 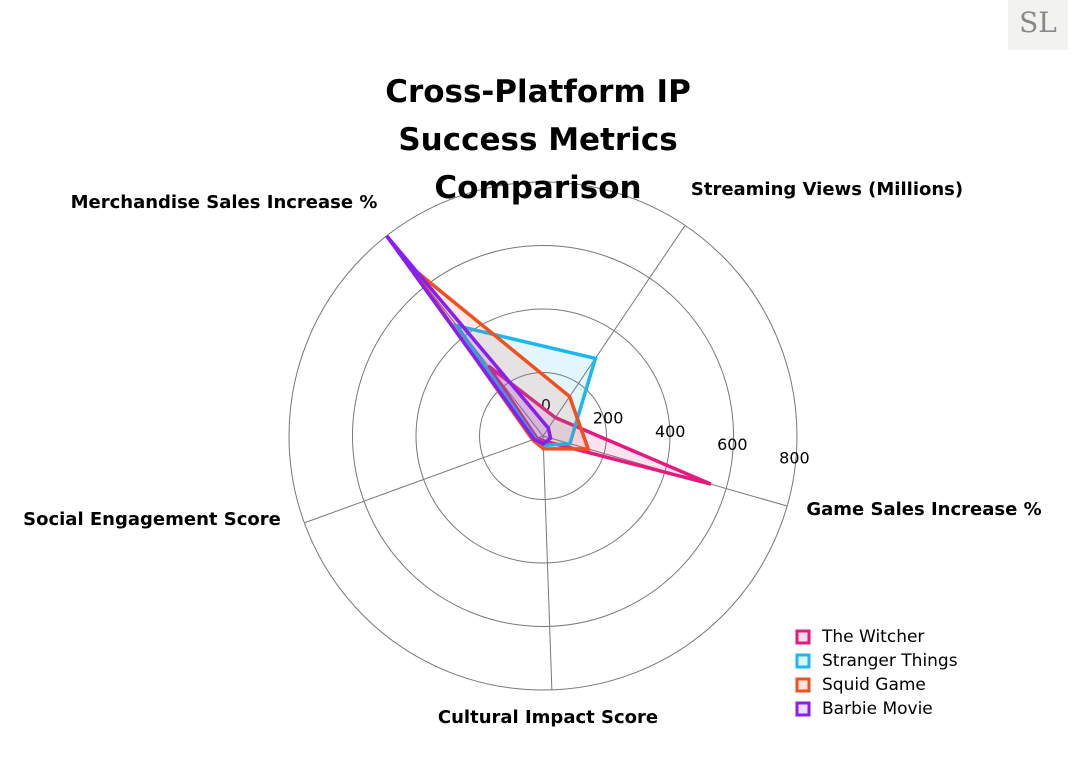 What do you see at coordinates (794, 457) in the screenshot?
I see `tick-label: 800` at bounding box center [794, 457].